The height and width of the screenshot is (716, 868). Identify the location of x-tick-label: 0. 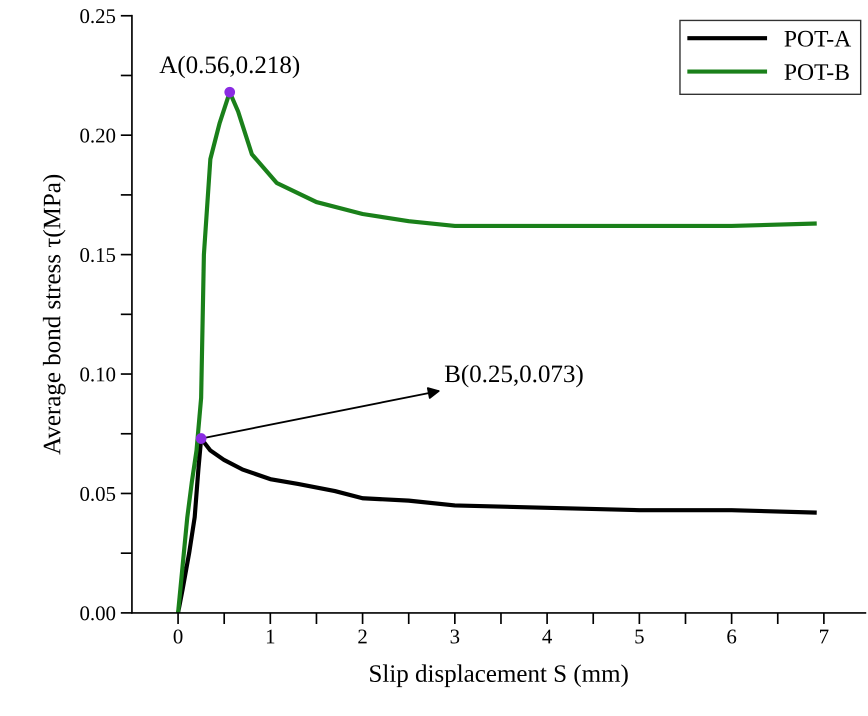
(178, 636).